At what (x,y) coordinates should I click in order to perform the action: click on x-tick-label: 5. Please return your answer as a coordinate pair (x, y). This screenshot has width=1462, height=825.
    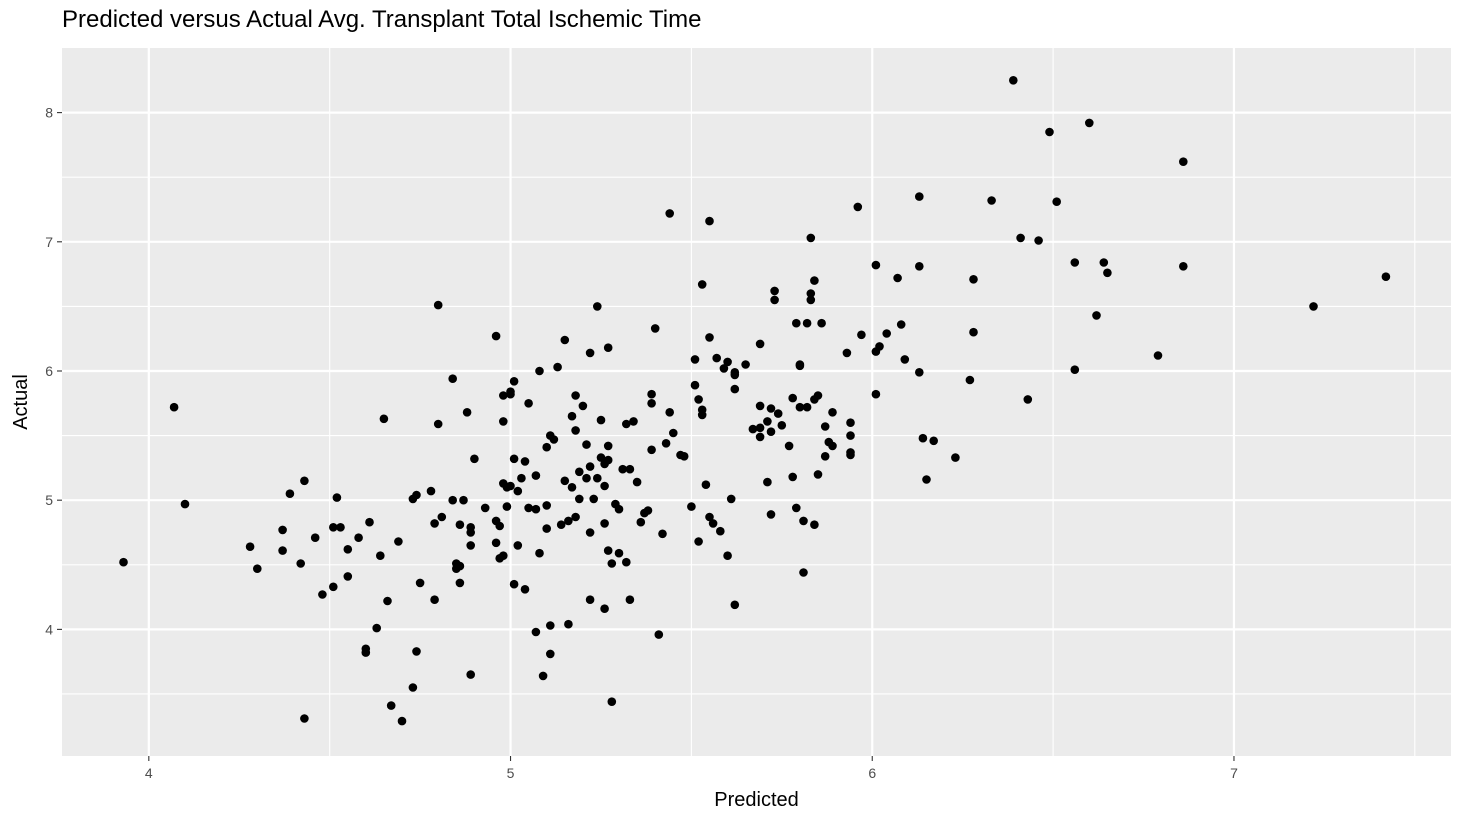
    Looking at the image, I should click on (511, 773).